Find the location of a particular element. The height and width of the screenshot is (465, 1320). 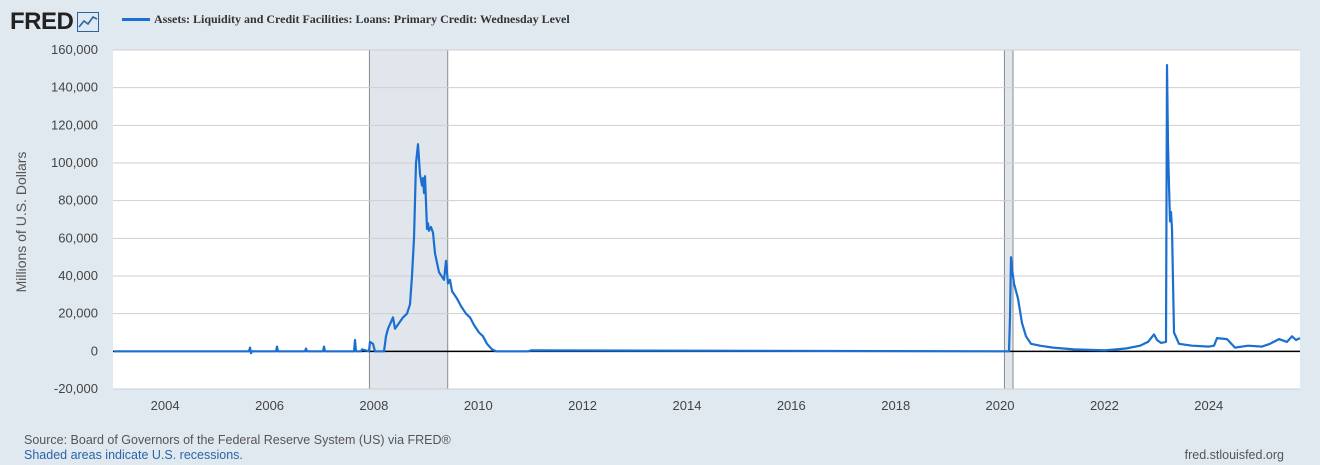

legend-swatch is located at coordinates (136, 19).